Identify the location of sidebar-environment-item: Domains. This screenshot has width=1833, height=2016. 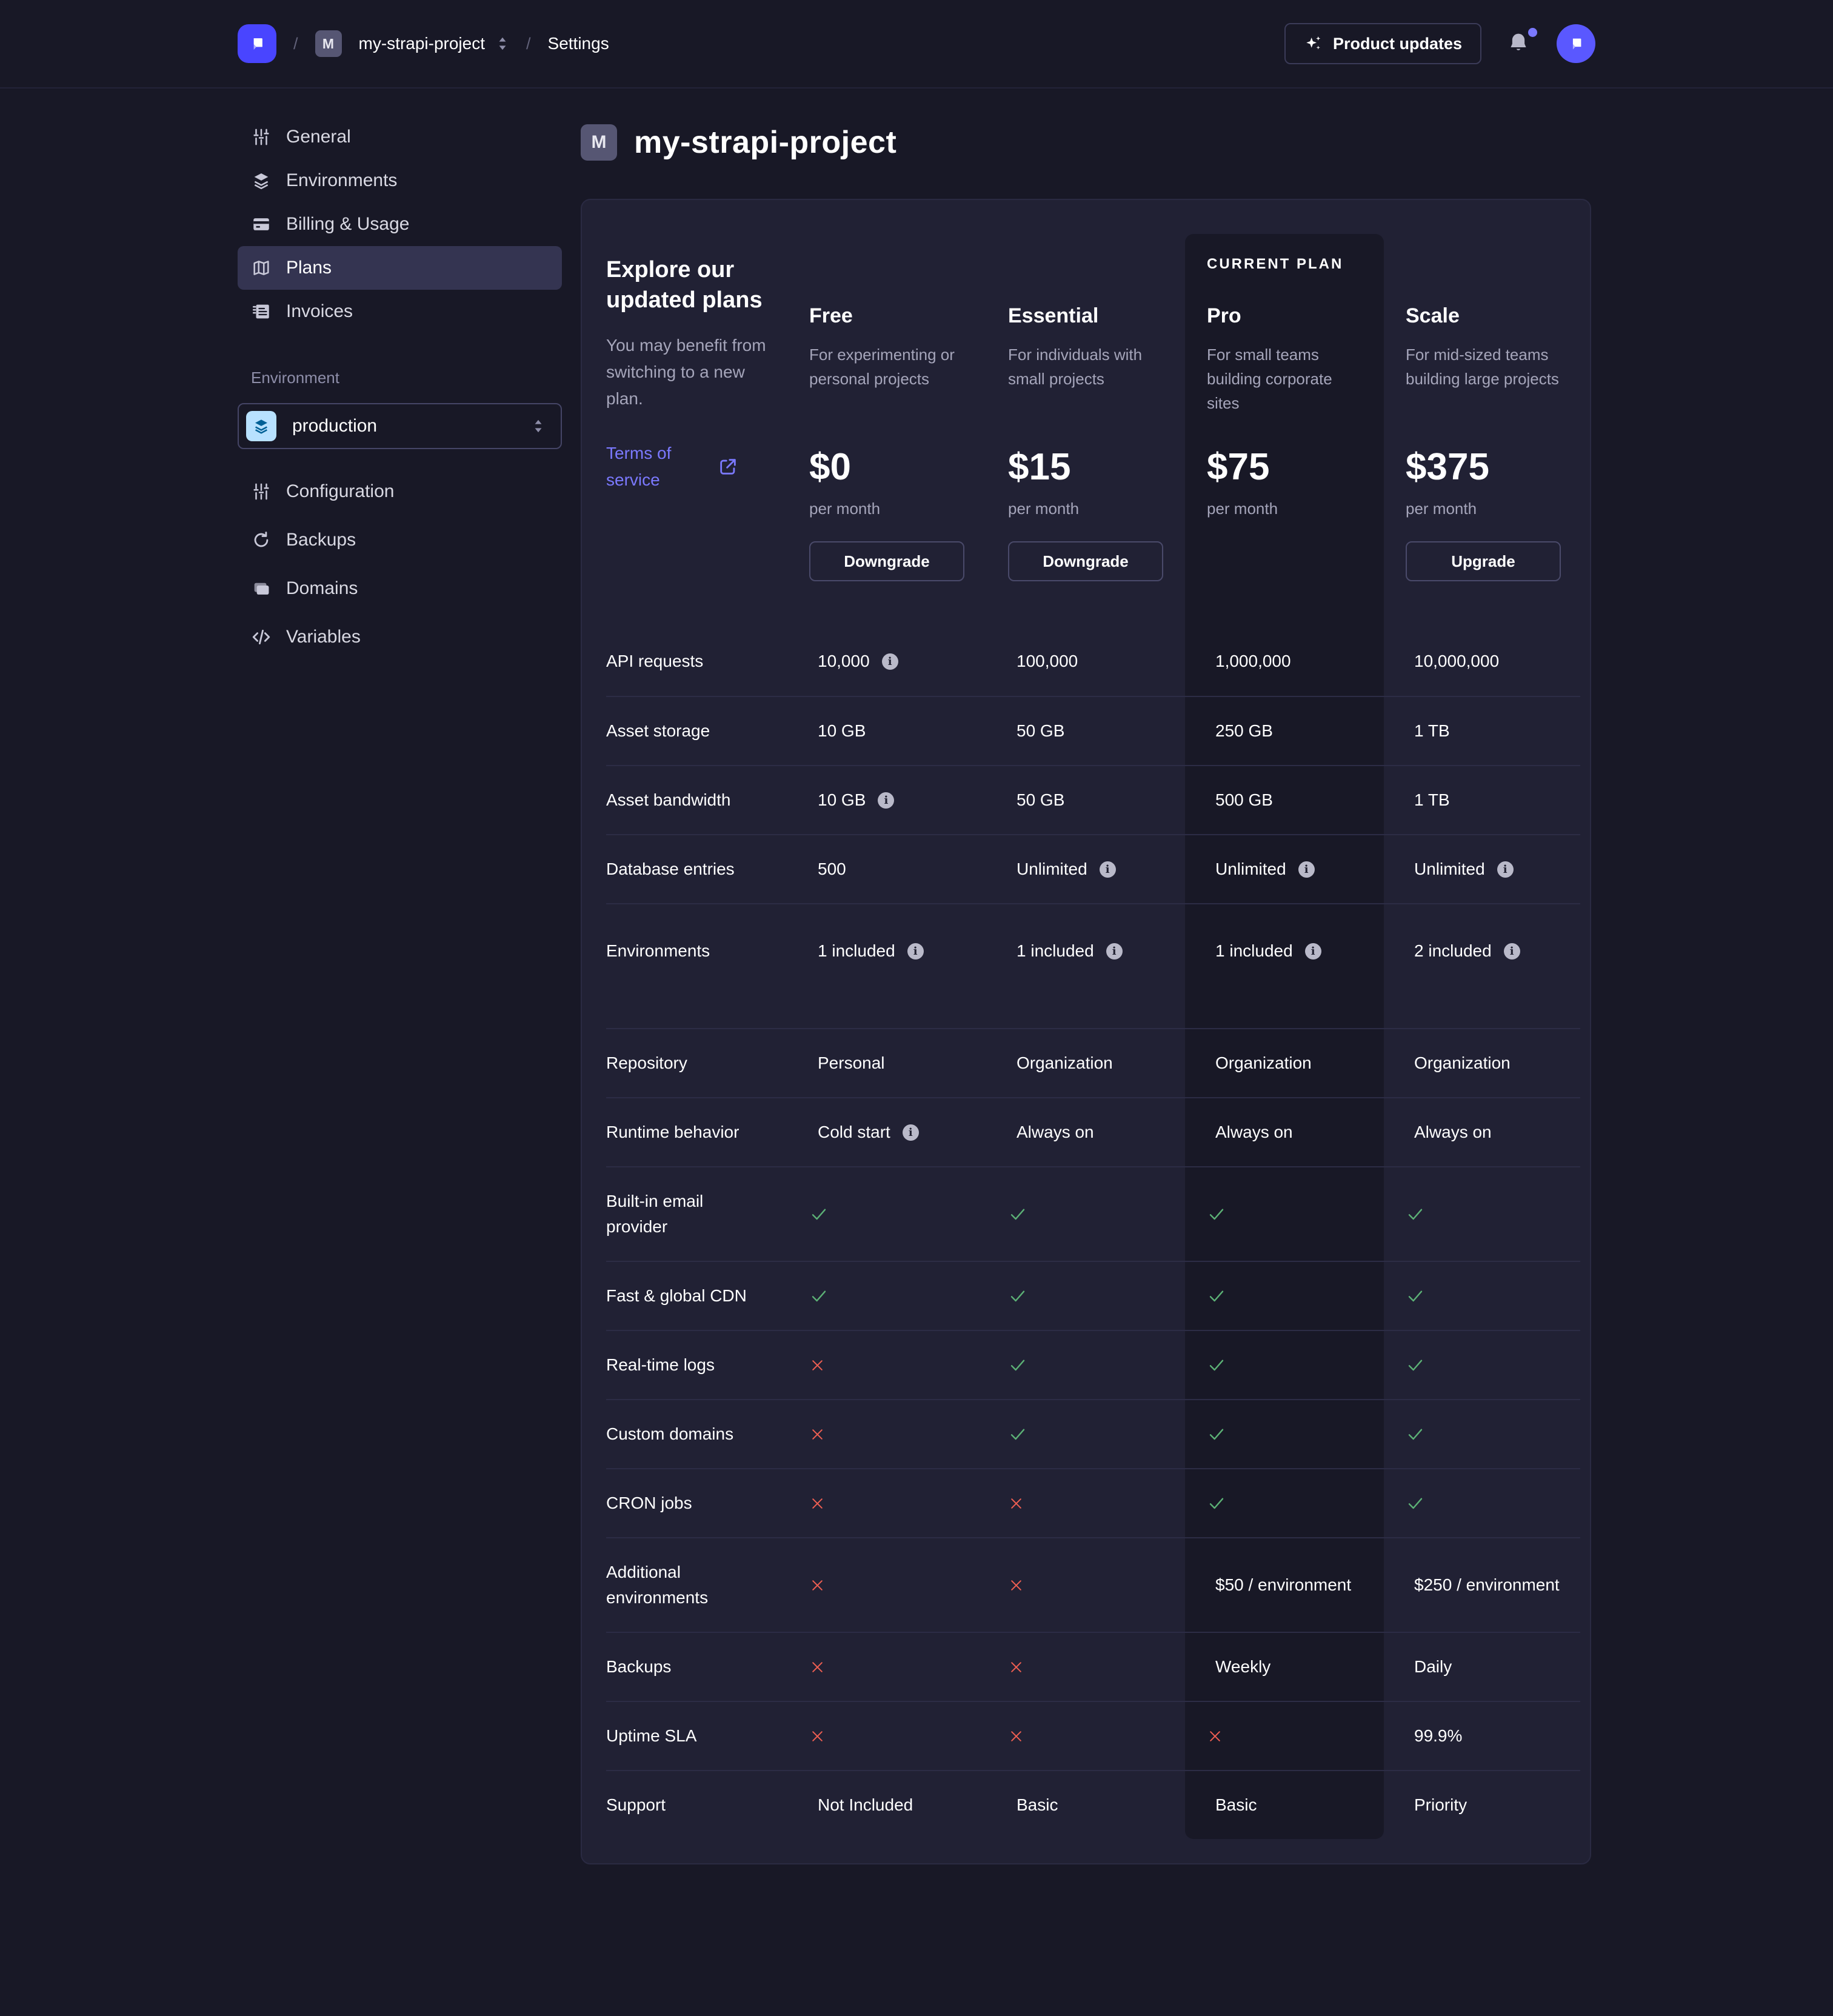
(400, 588).